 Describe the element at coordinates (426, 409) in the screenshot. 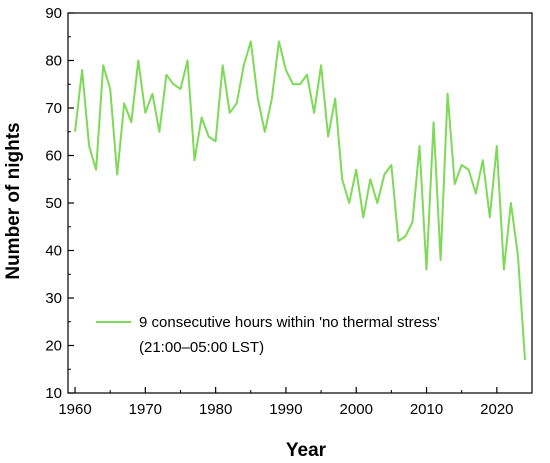

I see `x-tick-label: 2010` at that location.